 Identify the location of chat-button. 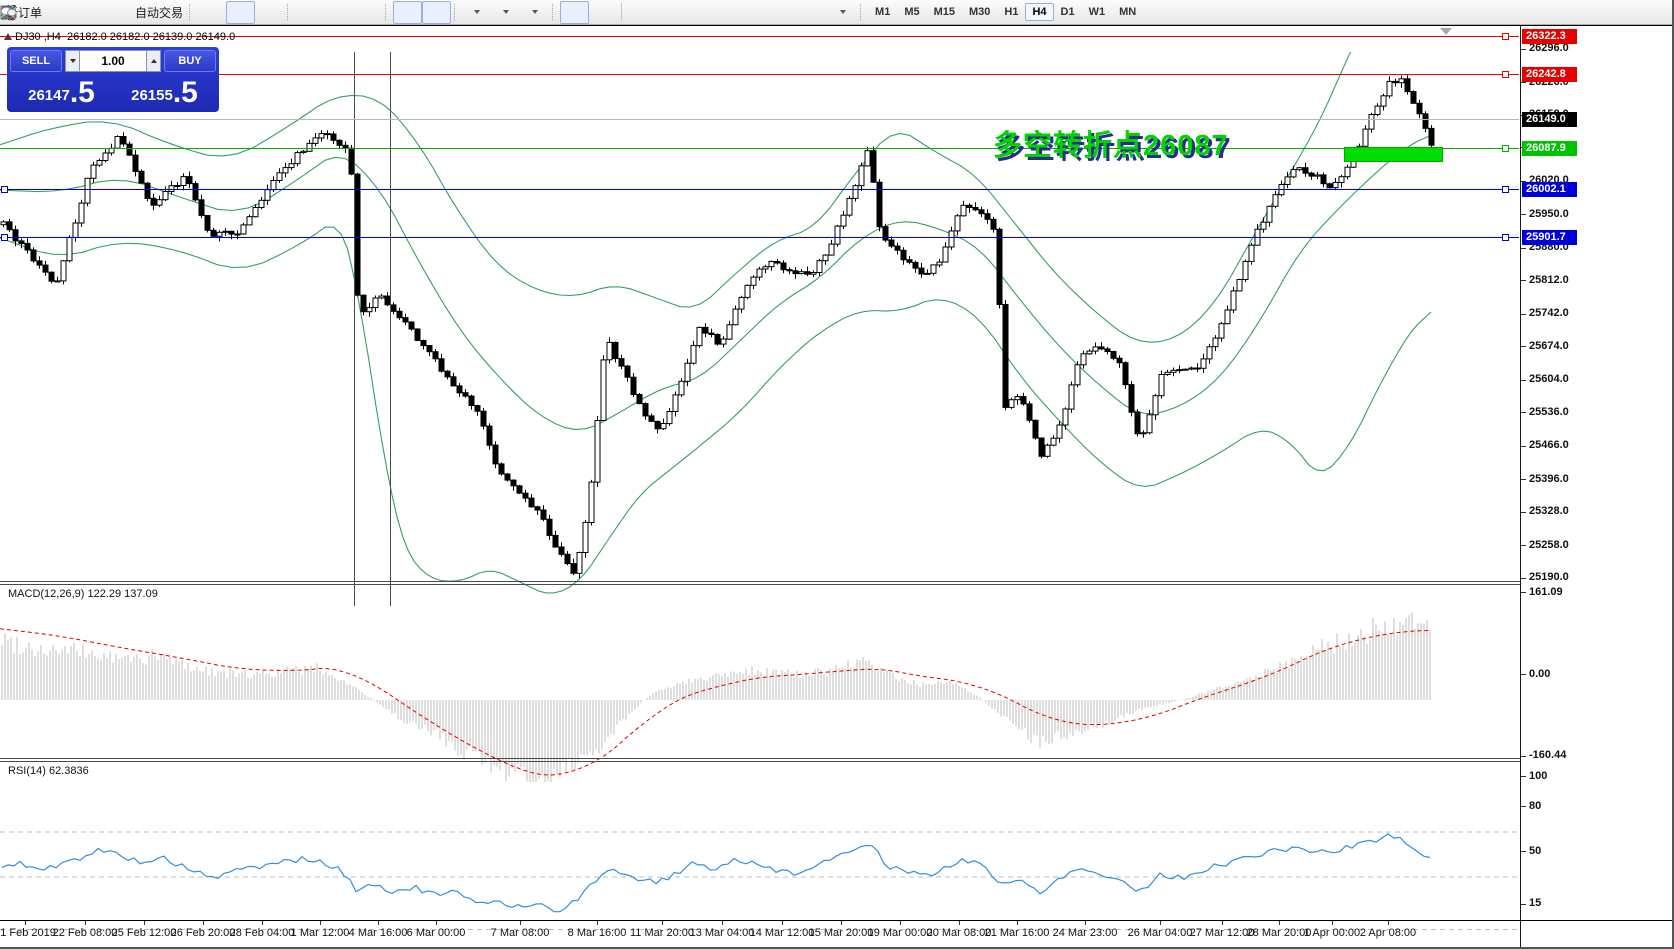
(835, 12).